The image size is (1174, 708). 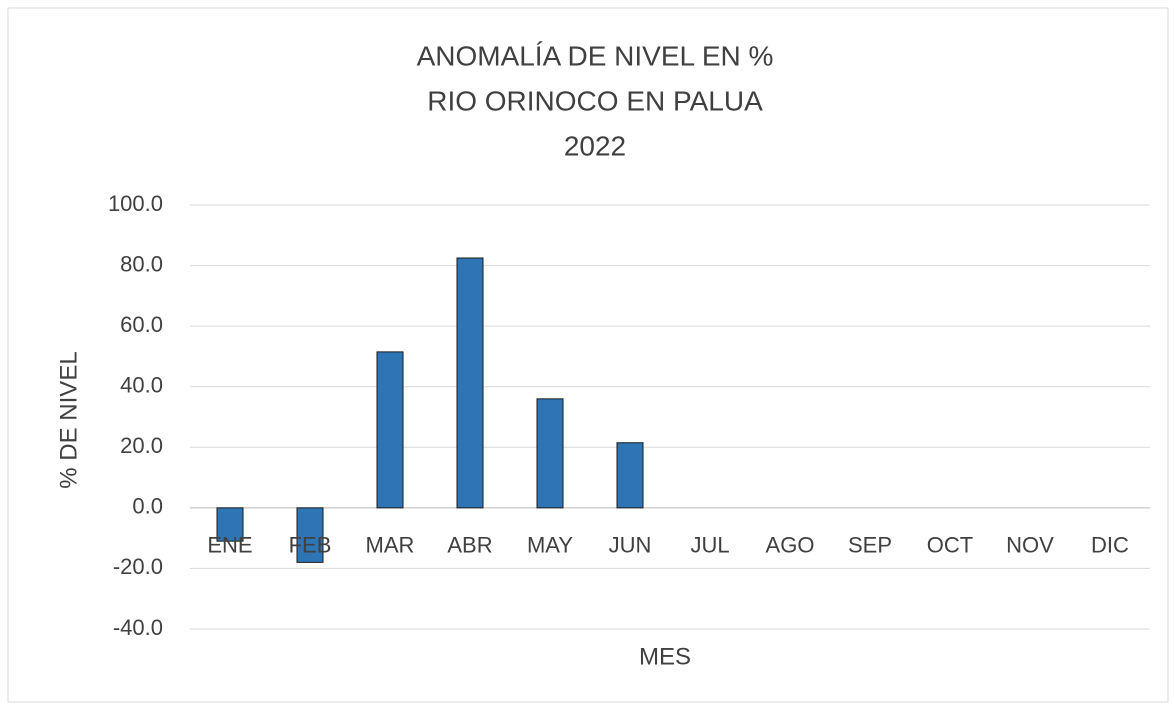 I want to click on y-axis-label: % DE NIVEL, so click(x=68, y=419).